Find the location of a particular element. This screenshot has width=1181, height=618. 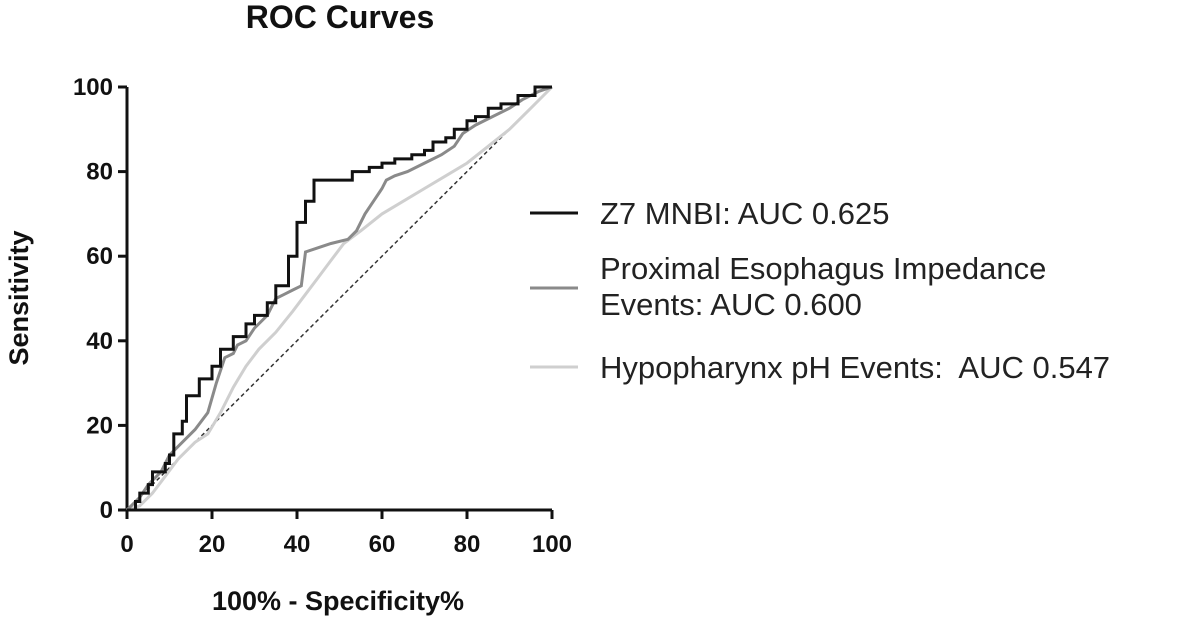

x-axis-title: 100% - Specificity% is located at coordinates (338, 601).